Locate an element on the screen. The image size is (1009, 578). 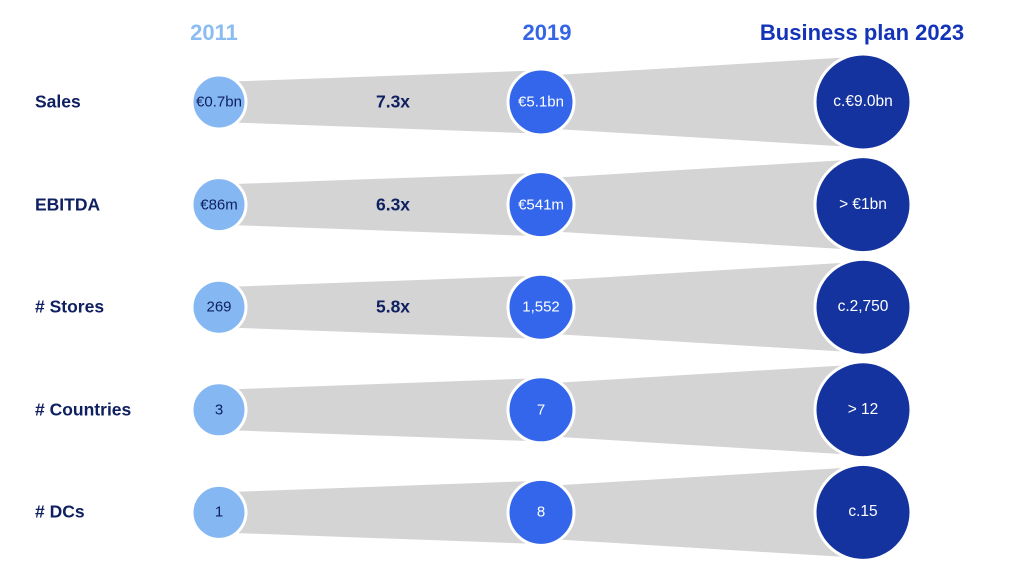
bubble-value-2011-sales: €0.7bn is located at coordinates (219, 102).